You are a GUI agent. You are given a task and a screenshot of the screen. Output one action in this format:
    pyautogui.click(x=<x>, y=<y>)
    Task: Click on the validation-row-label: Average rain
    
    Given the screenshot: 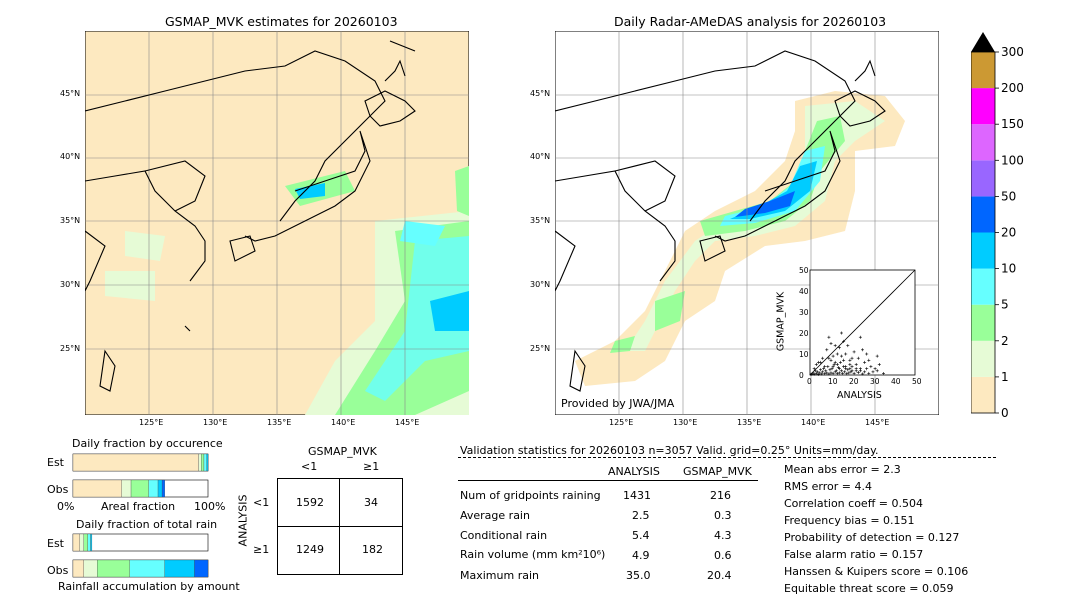 What is the action you would take?
    pyautogui.click(x=495, y=515)
    